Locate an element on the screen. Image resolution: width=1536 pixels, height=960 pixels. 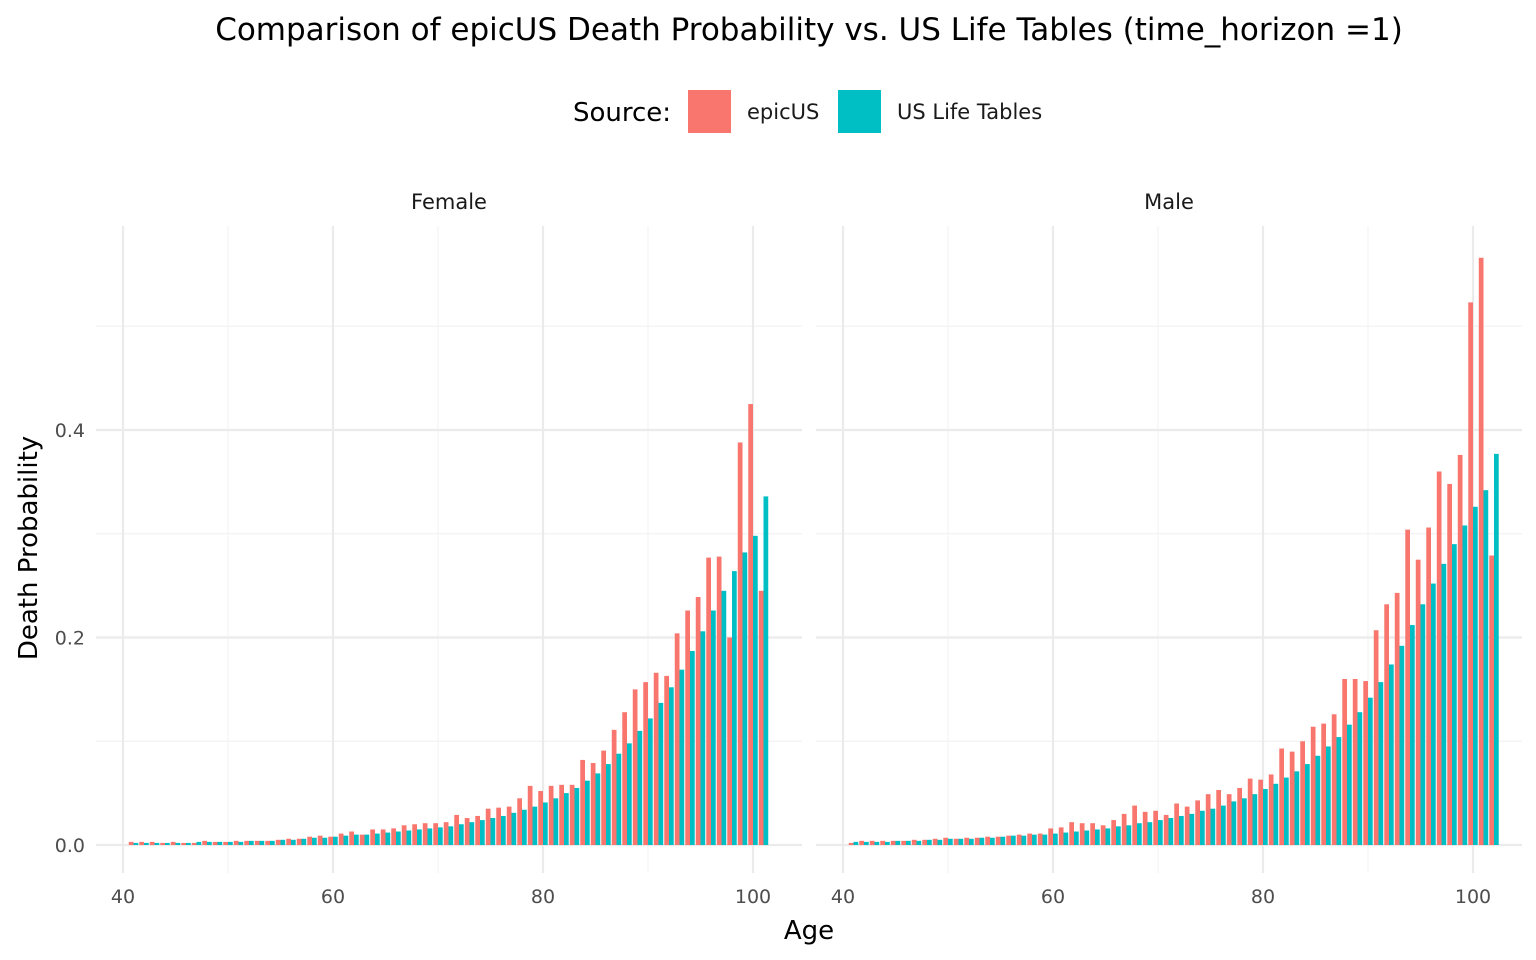
facet-label-male: Male is located at coordinates (1169, 202).